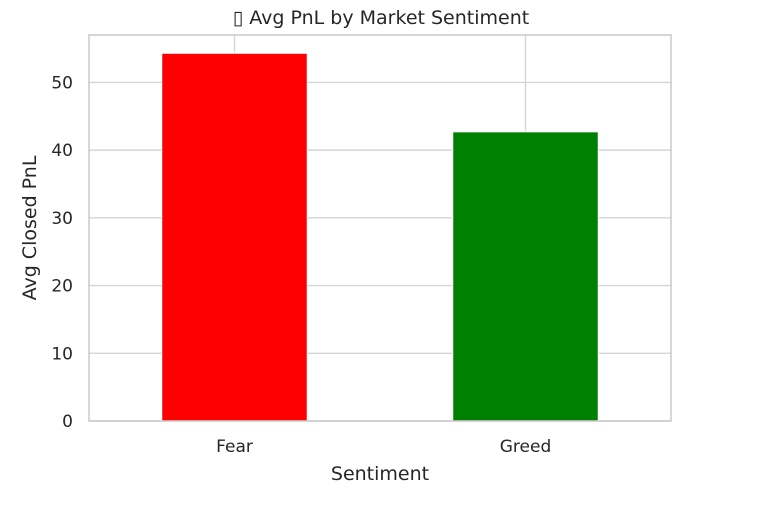 The image size is (775, 515). Describe the element at coordinates (62, 354) in the screenshot. I see `y-tick-label: 10` at that location.